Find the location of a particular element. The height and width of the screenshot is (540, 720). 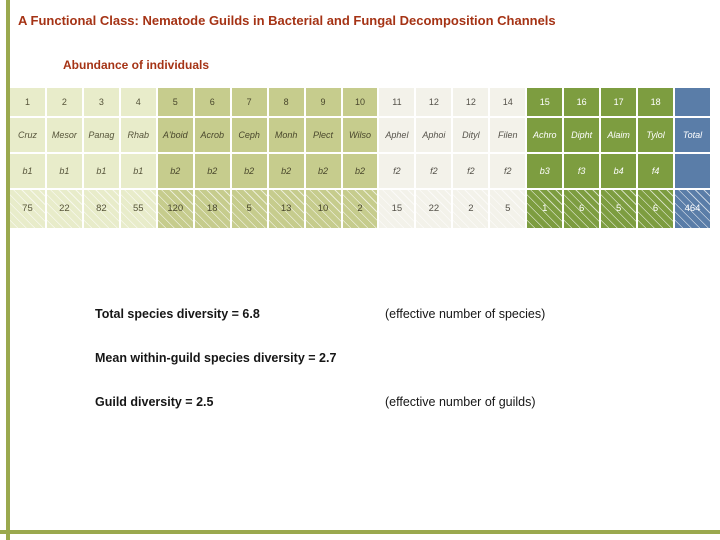

taxon-name-cell: Filen is located at coordinates (508, 135).